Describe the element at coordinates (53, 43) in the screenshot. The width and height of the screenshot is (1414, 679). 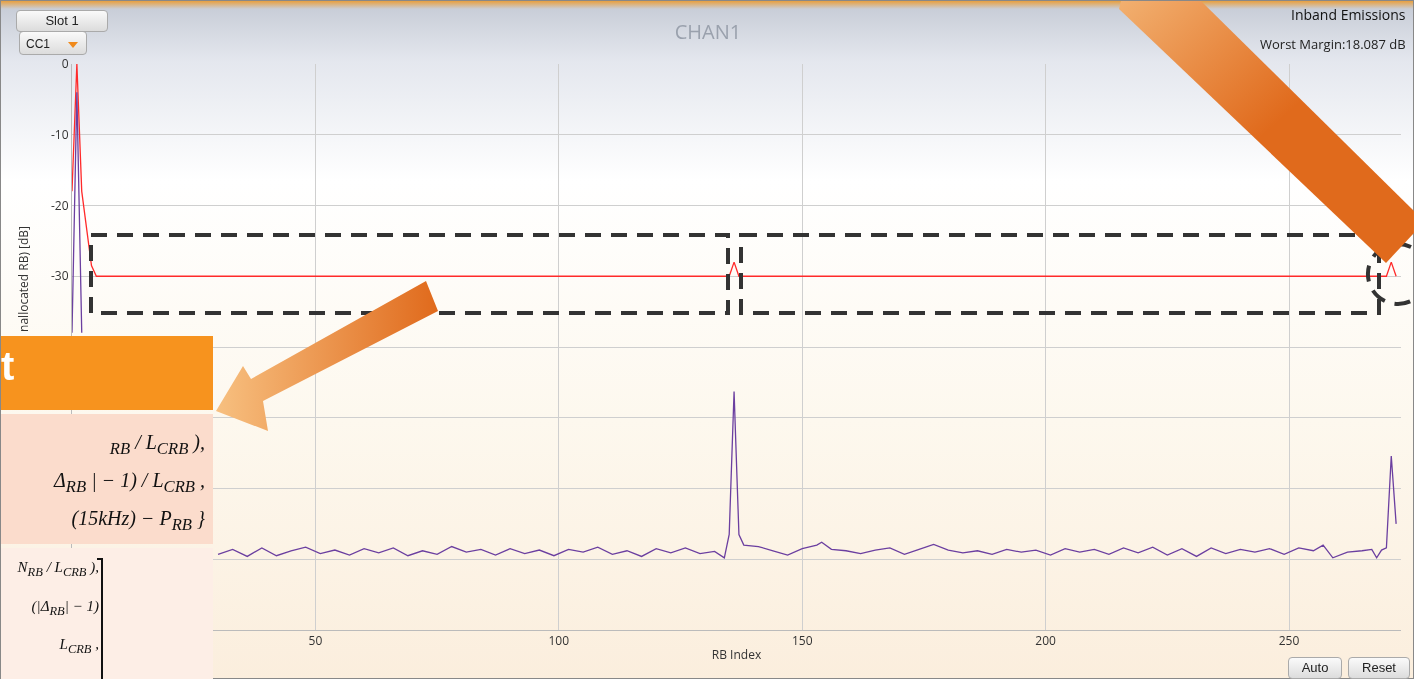
I see `dropdown: CC1` at that location.